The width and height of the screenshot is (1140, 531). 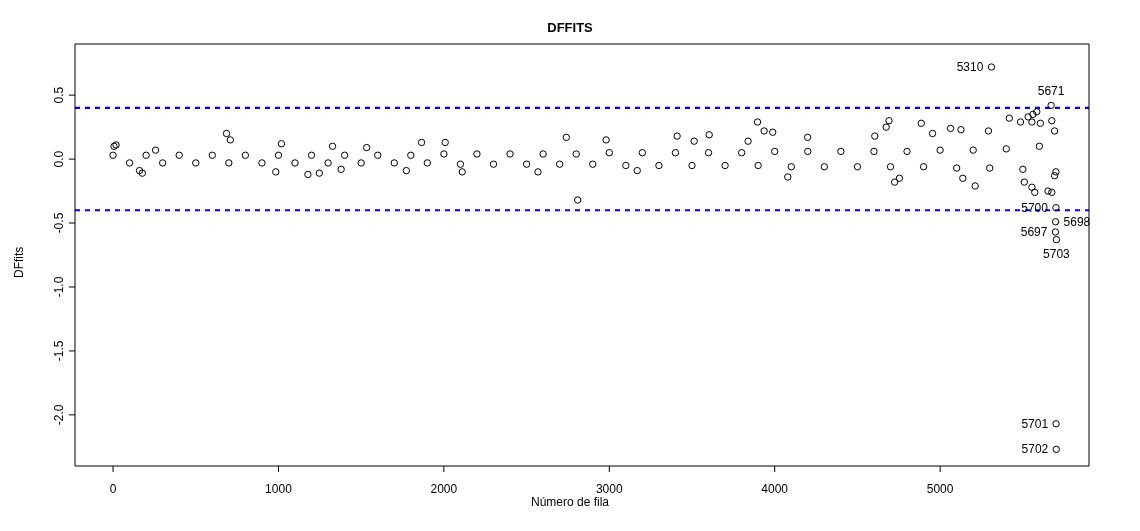 What do you see at coordinates (1034, 231) in the screenshot?
I see `annotation: 5697` at bounding box center [1034, 231].